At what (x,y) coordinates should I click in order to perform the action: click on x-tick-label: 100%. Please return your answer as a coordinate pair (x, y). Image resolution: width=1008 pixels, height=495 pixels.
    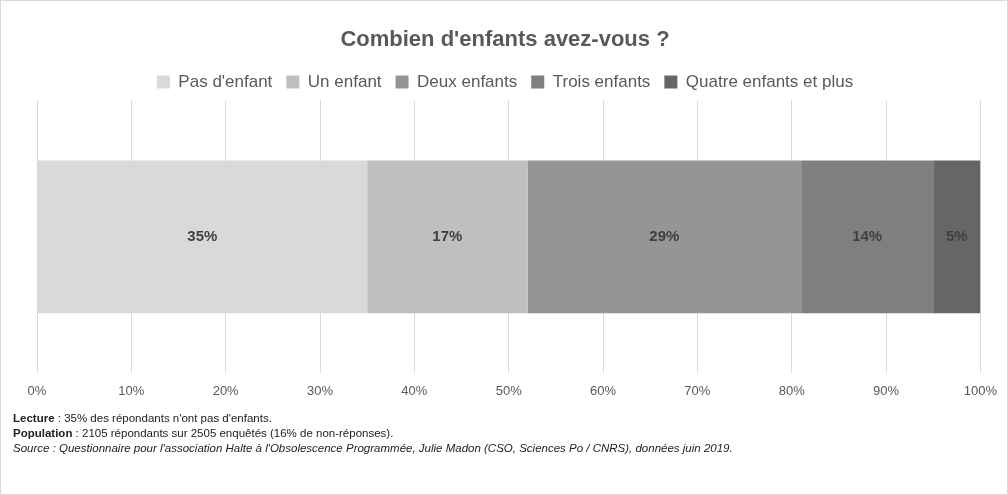
    Looking at the image, I should click on (980, 390).